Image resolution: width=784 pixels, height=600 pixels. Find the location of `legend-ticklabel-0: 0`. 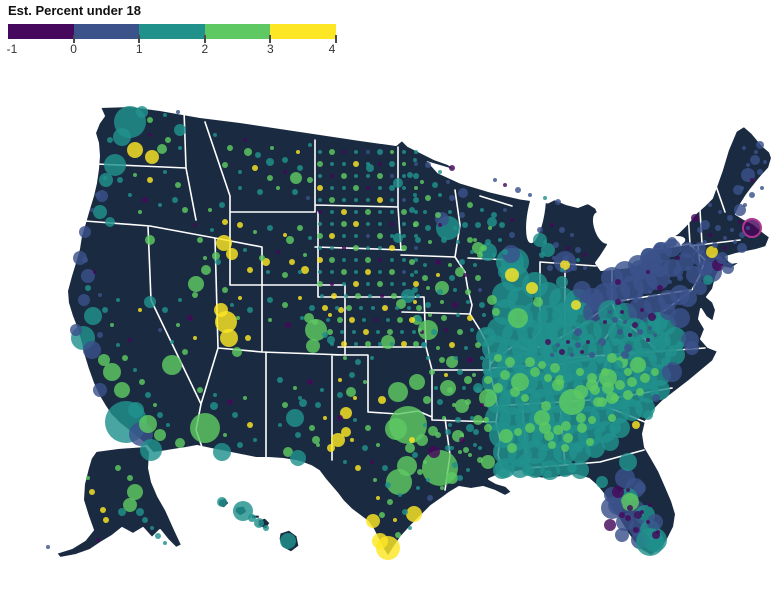

legend-ticklabel-0: 0 is located at coordinates (73, 49).